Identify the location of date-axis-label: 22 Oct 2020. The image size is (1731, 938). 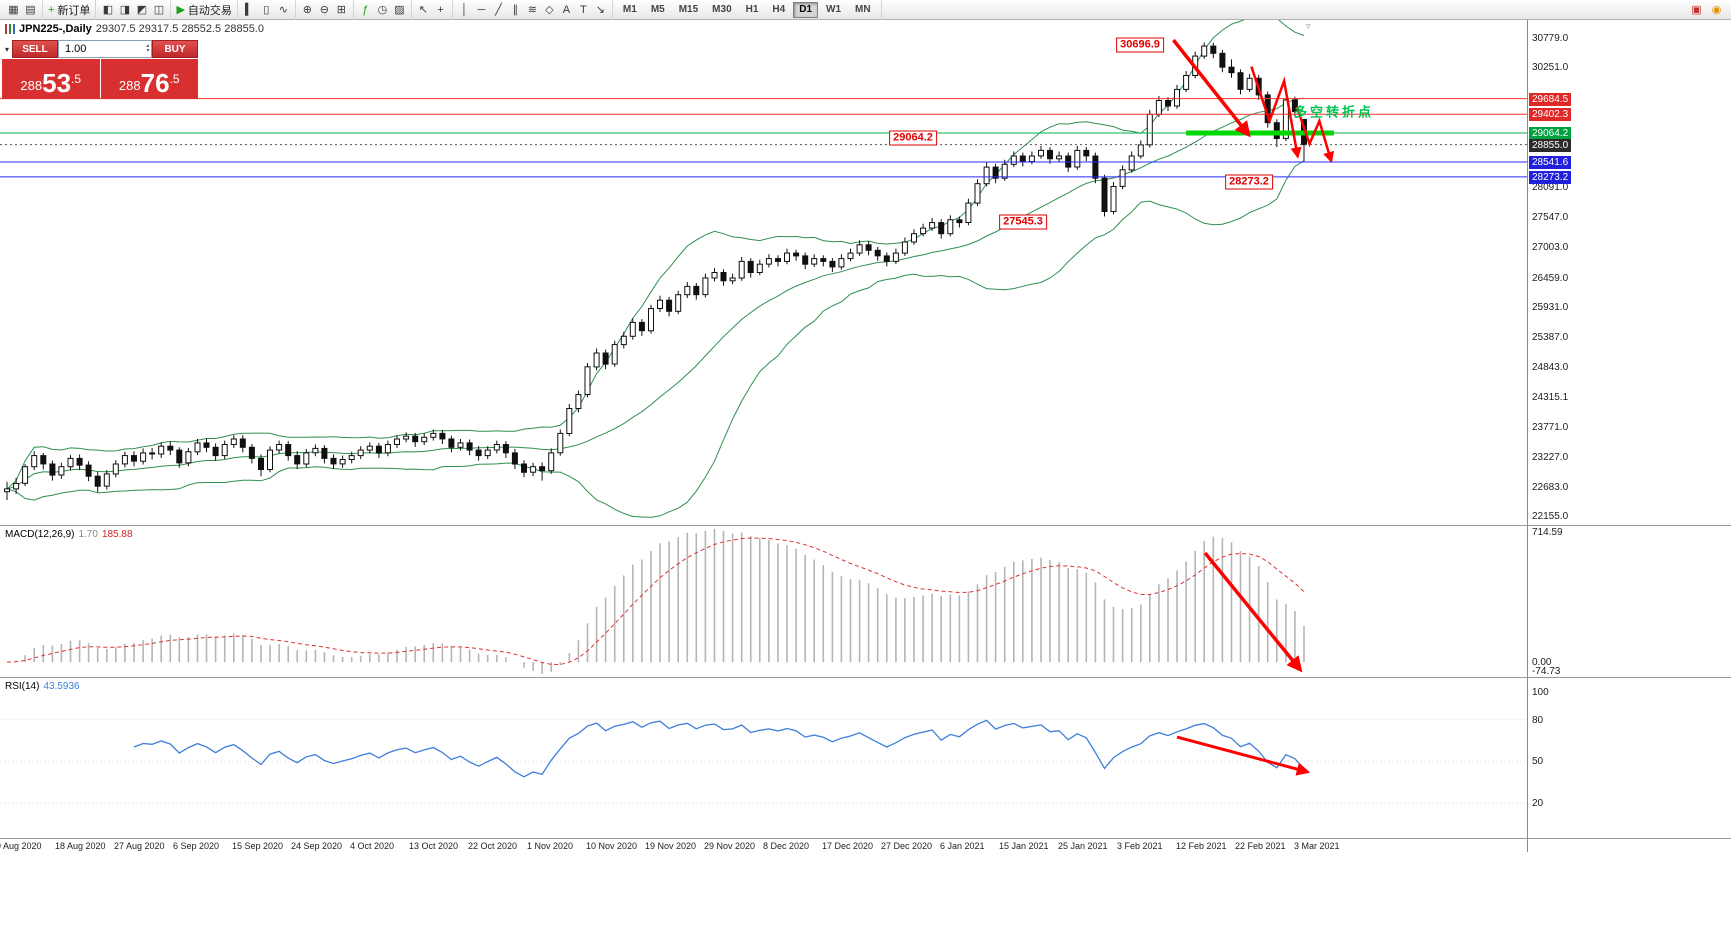
(493, 846).